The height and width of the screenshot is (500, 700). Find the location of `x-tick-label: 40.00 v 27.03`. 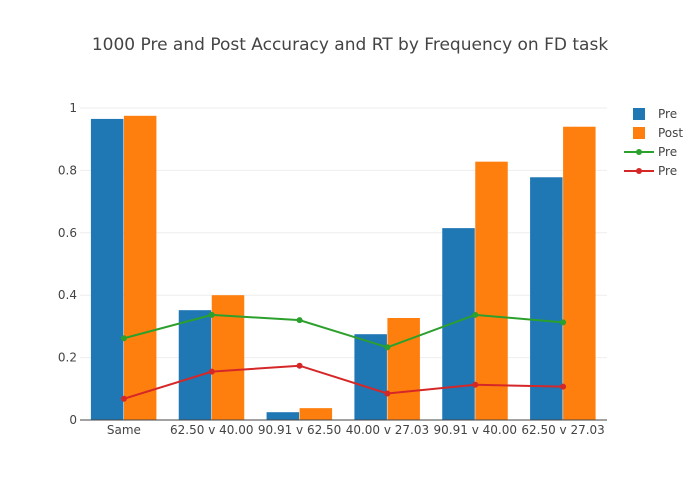

x-tick-label: 40.00 v 27.03 is located at coordinates (387, 430).